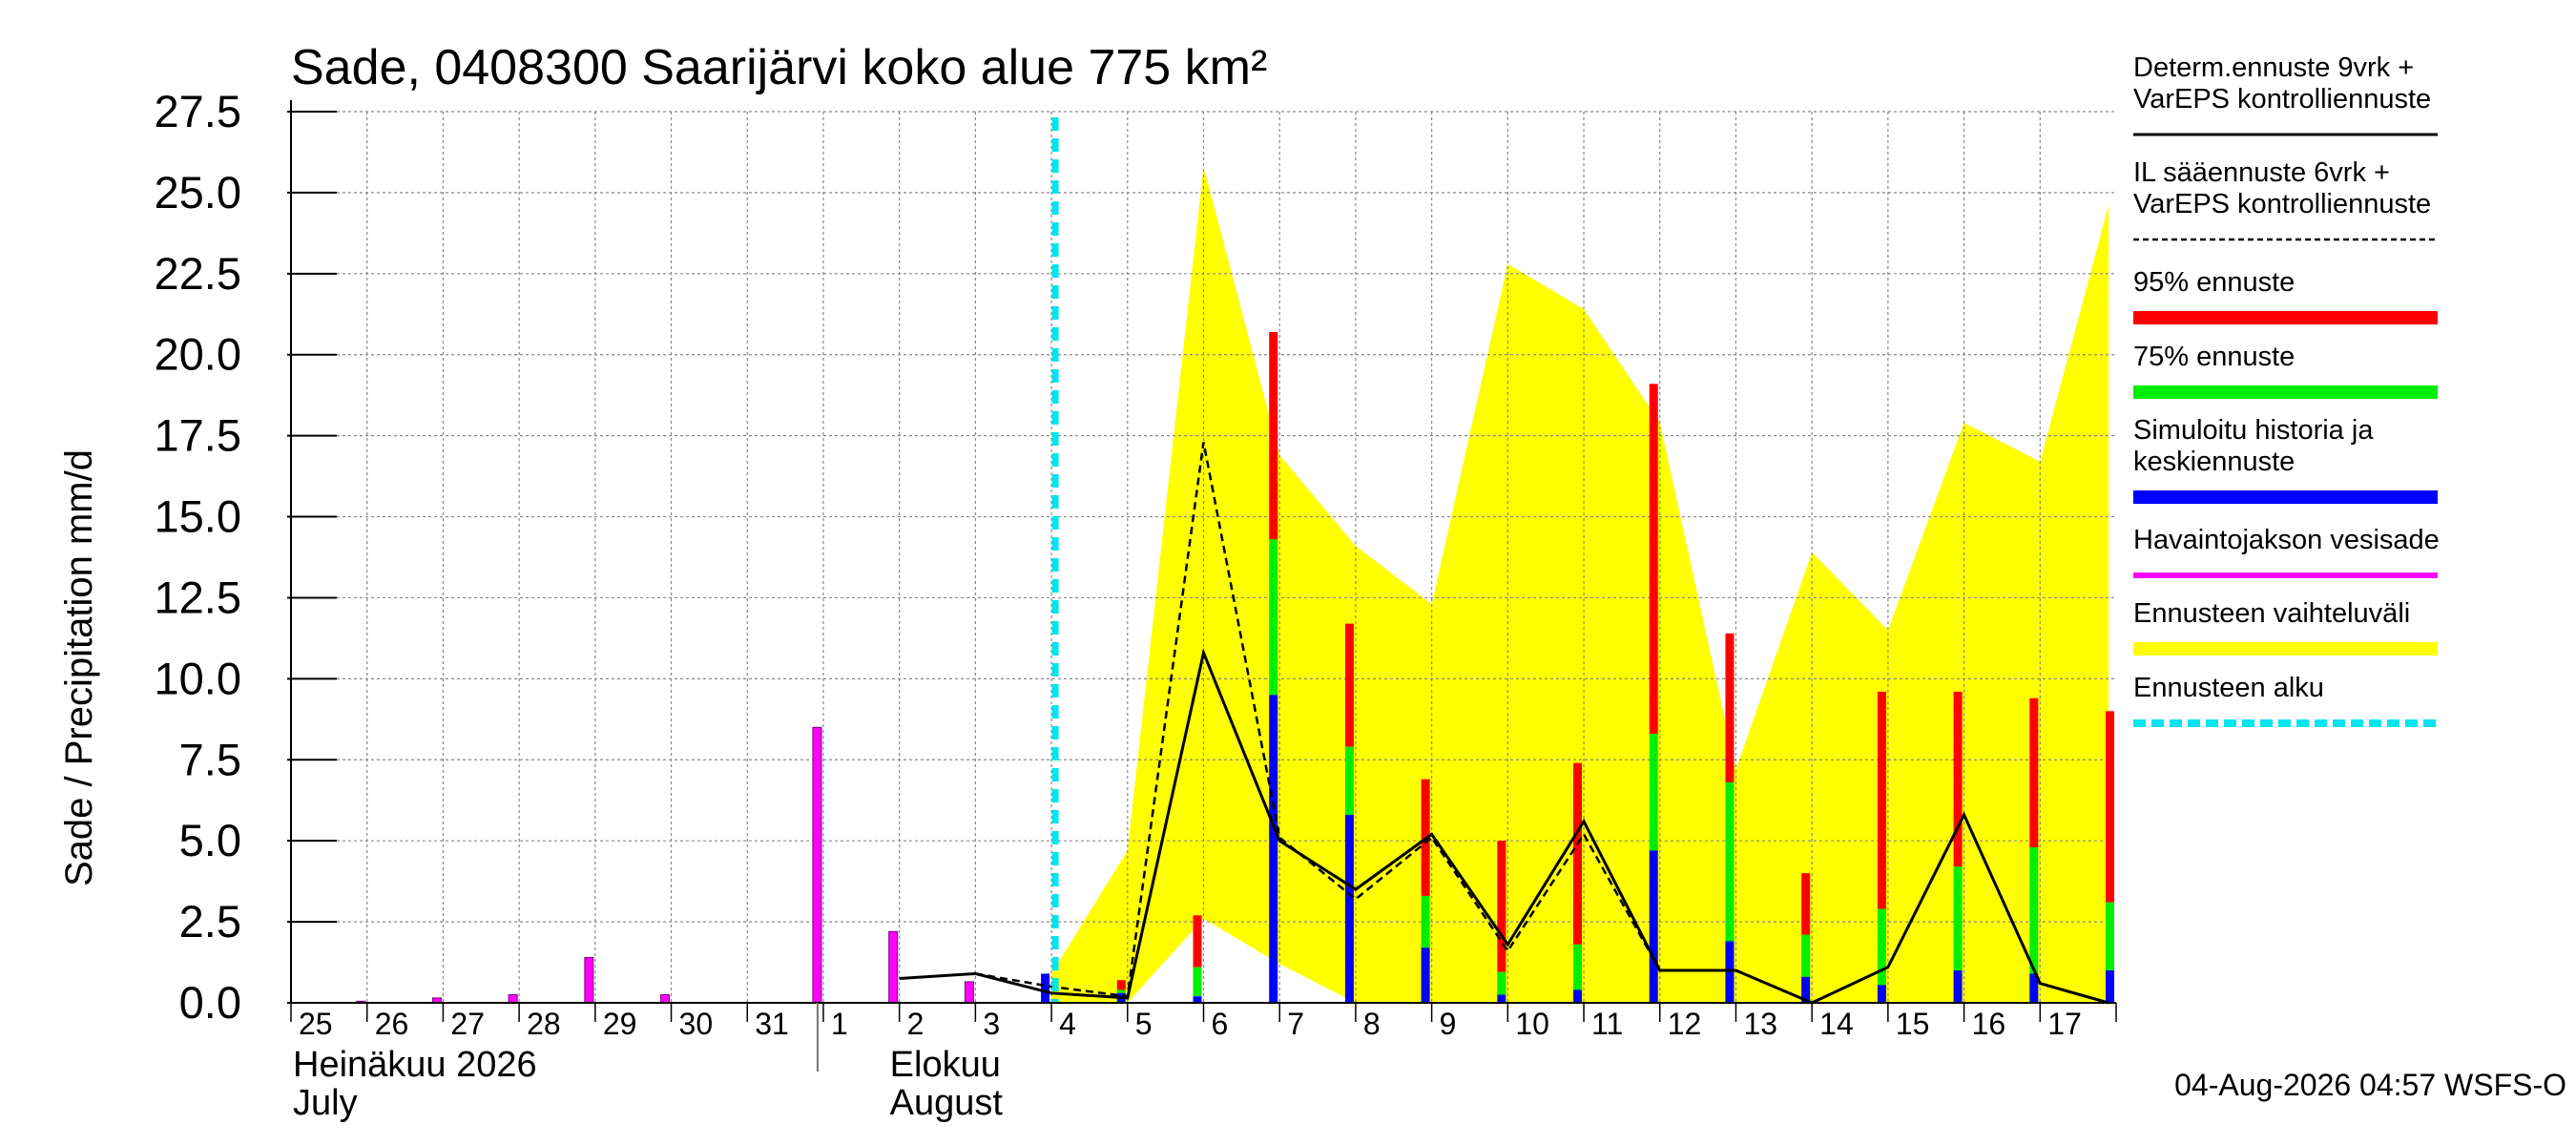 This screenshot has width=2576, height=1145. What do you see at coordinates (79, 667) in the screenshot?
I see `y-axis-label: Sade / Precipitation mm/d` at bounding box center [79, 667].